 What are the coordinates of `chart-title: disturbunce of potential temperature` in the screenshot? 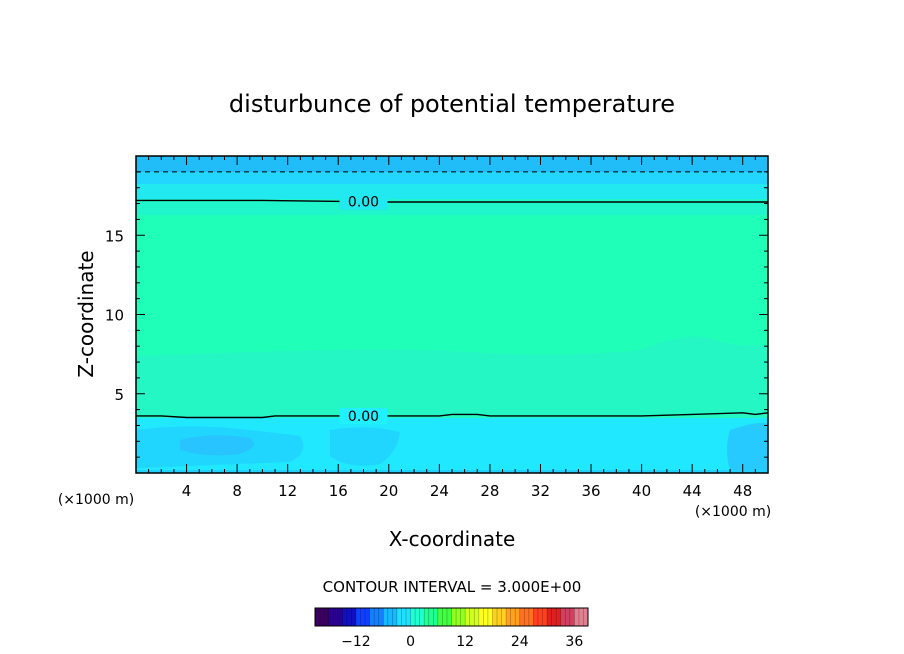 It's located at (452, 104).